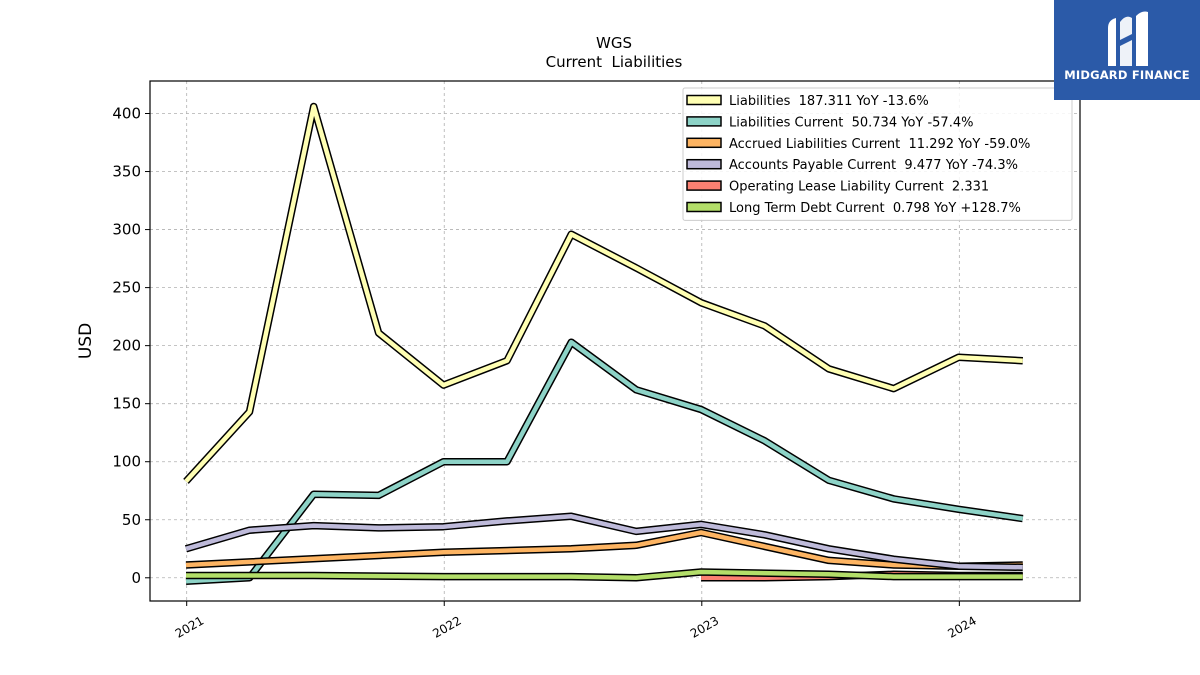 This screenshot has width=1200, height=675. I want to click on legend-entry: Liabilities 187.311 YoY -13.6%, so click(829, 101).